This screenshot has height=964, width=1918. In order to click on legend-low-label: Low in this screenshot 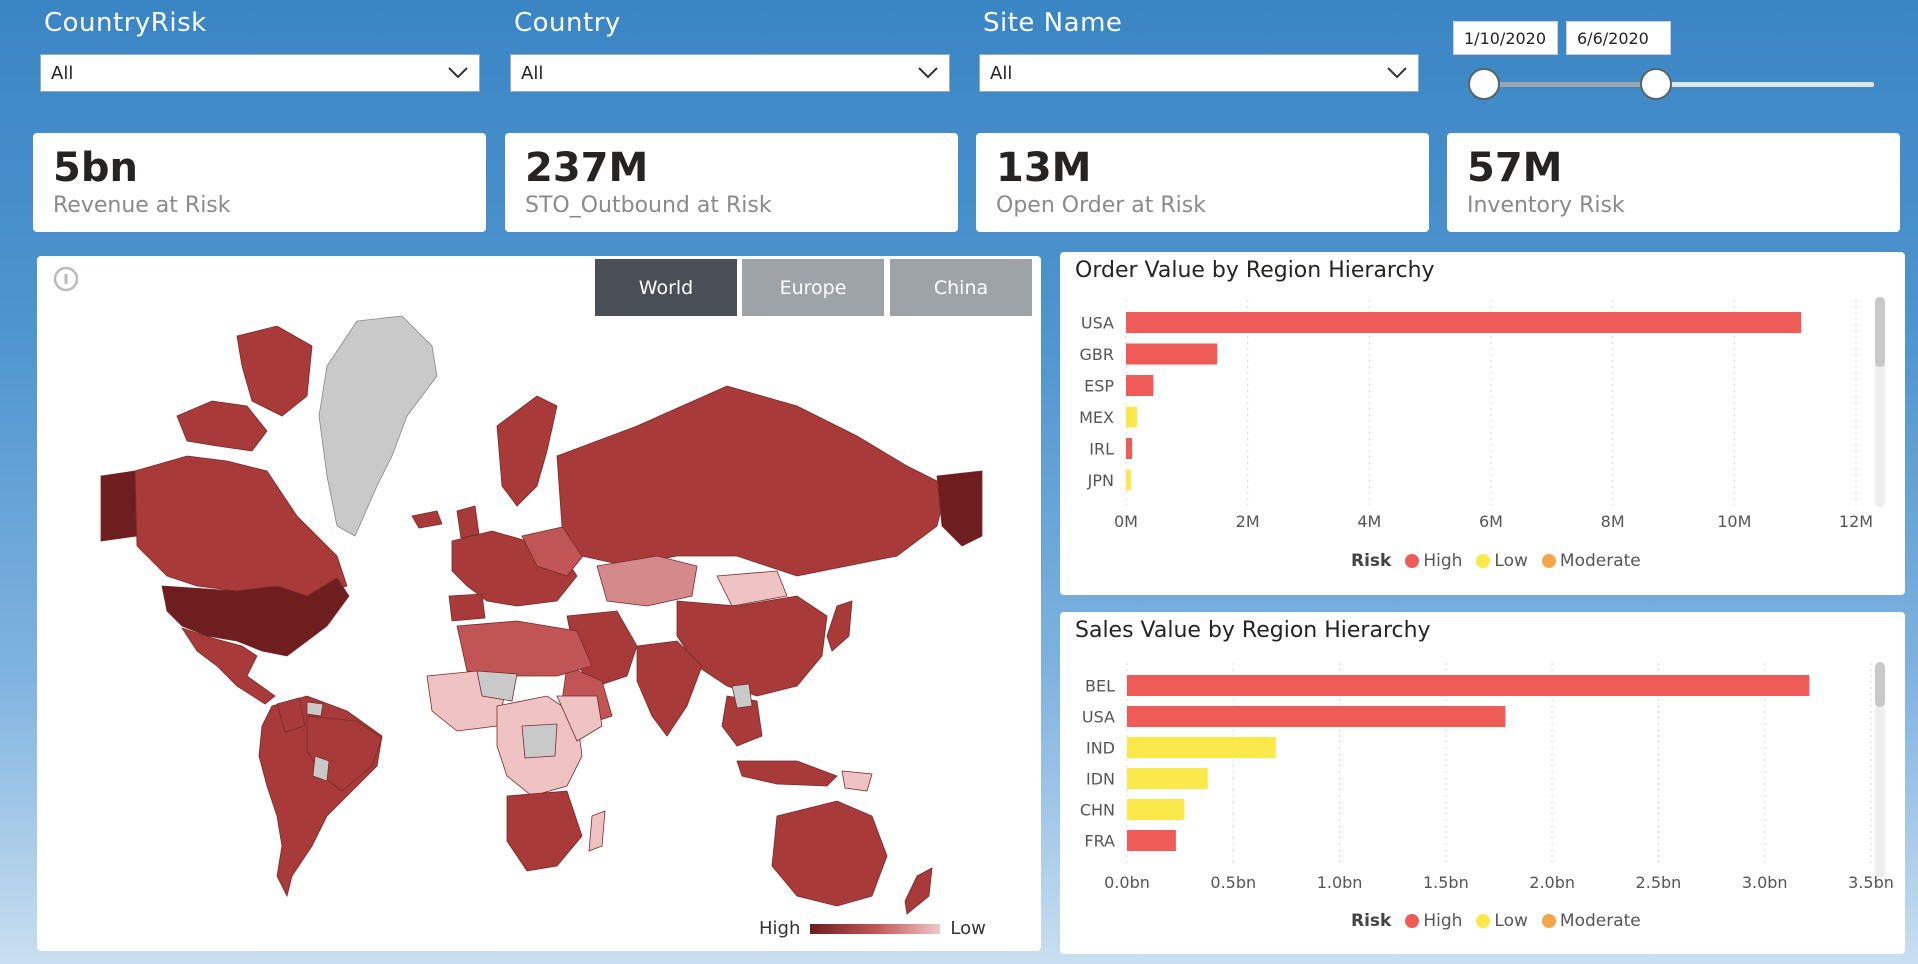, I will do `click(968, 928)`.